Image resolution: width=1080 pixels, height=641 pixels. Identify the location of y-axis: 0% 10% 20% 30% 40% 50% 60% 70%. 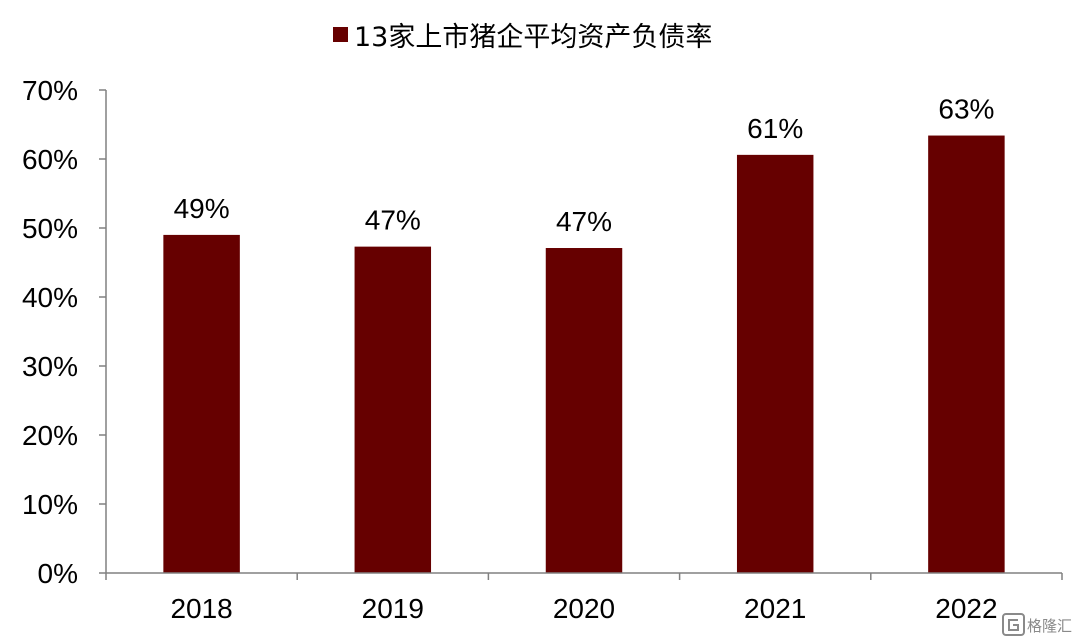
(64, 332).